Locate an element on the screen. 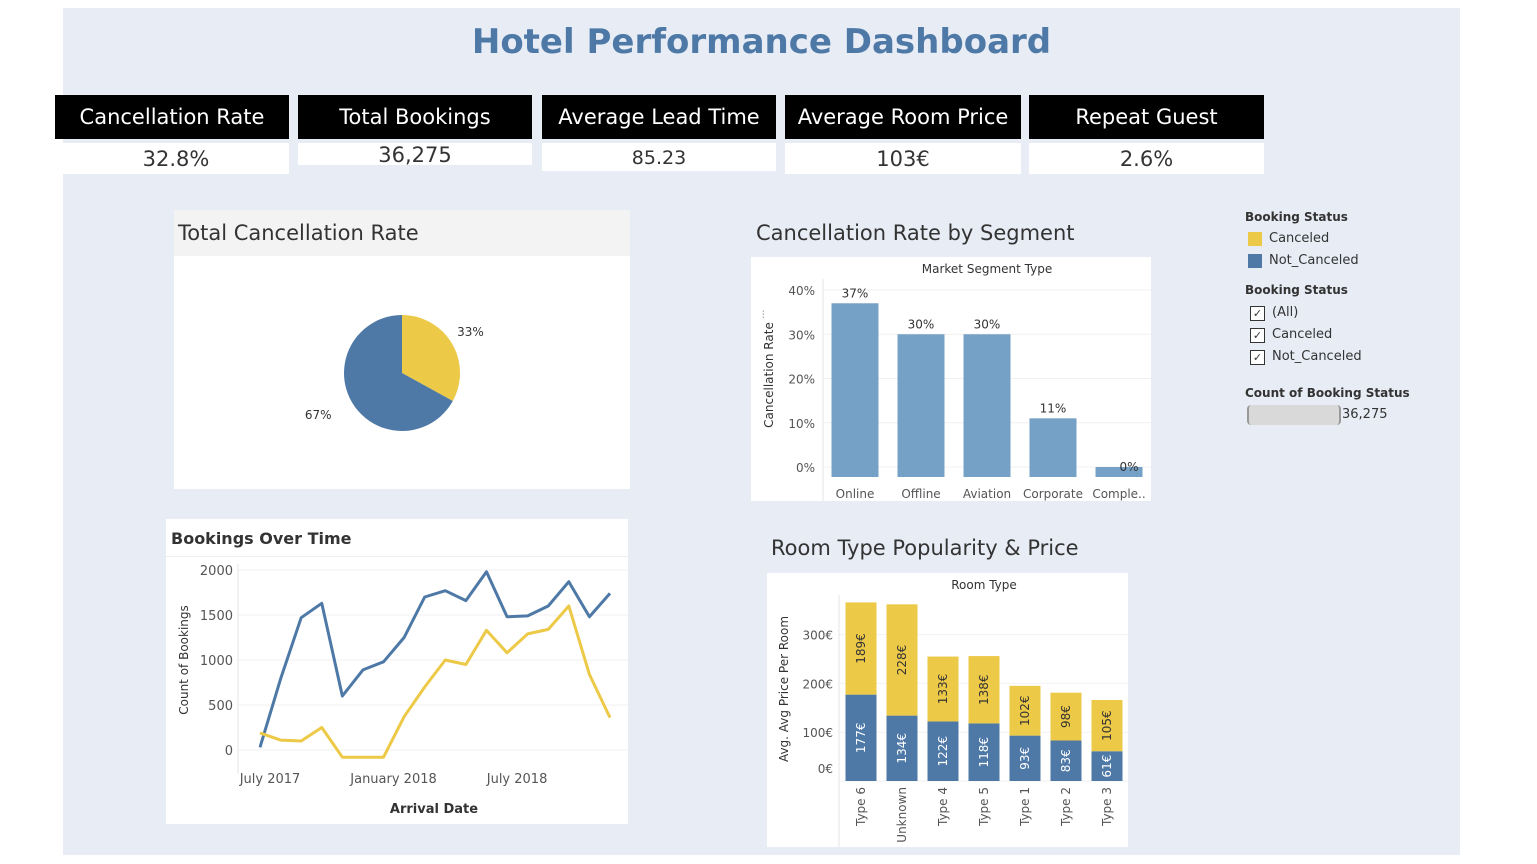 This screenshot has width=1537, height=864. filter-title: Booking Status is located at coordinates (1296, 290).